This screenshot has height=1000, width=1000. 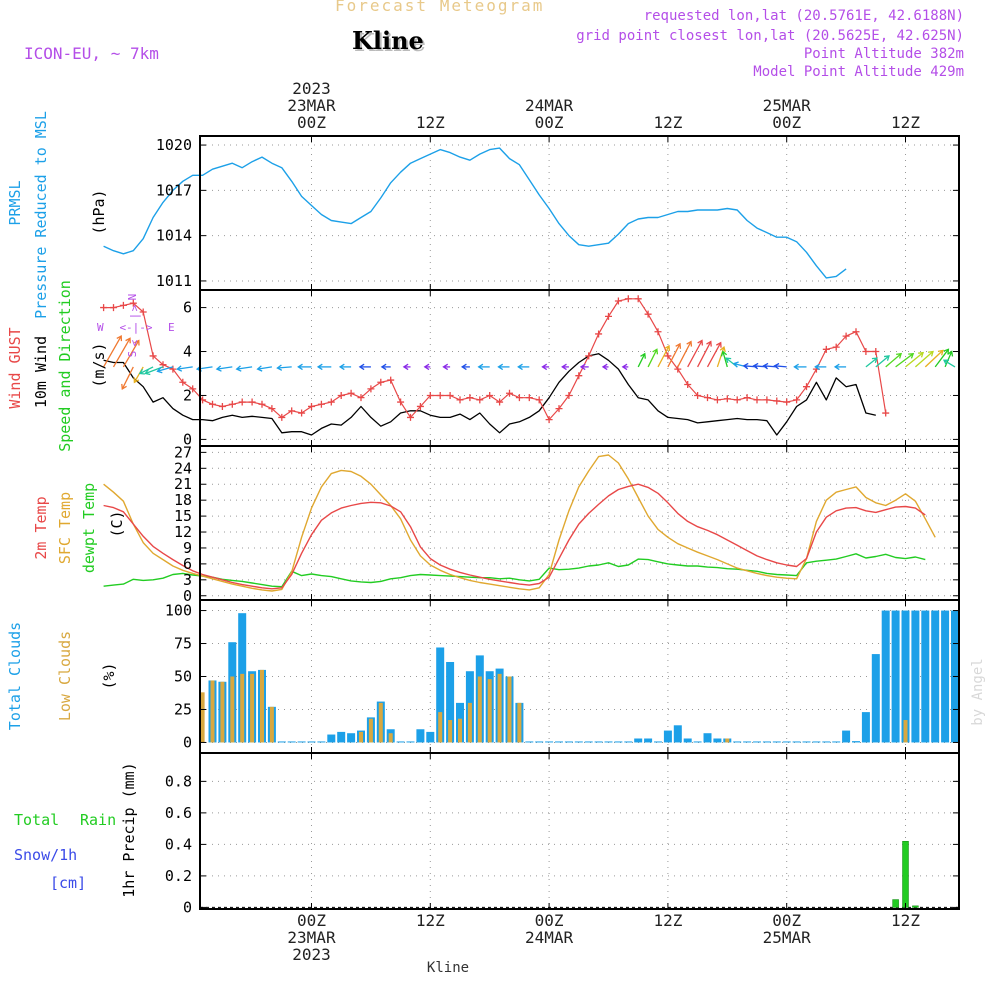 I want to click on clouds-ytick-label: 0, so click(x=187, y=742).